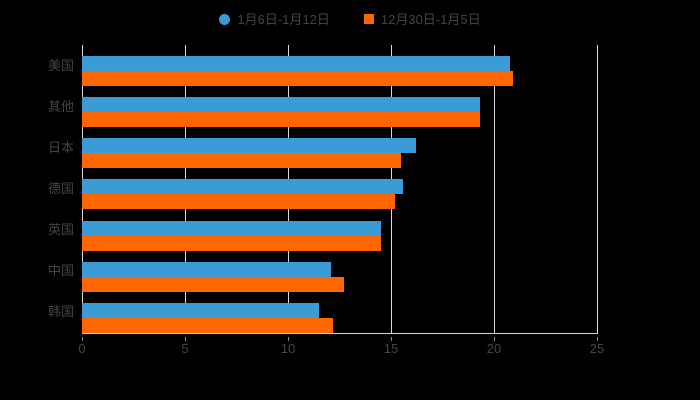 The width and height of the screenshot is (700, 400). Describe the element at coordinates (350, 19) in the screenshot. I see `chart-legend: 1月6日-1月12日 12月30日-1月5日` at that location.